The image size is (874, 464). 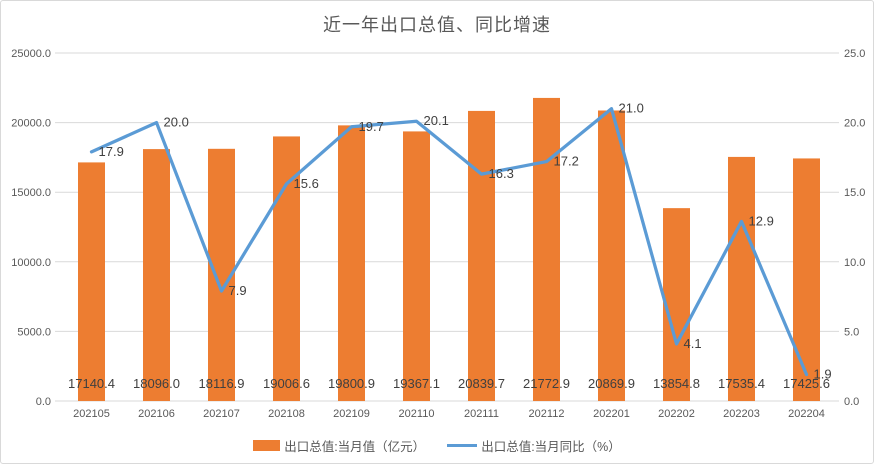 I want to click on bar-value-label: 17425.6, so click(x=806, y=383).